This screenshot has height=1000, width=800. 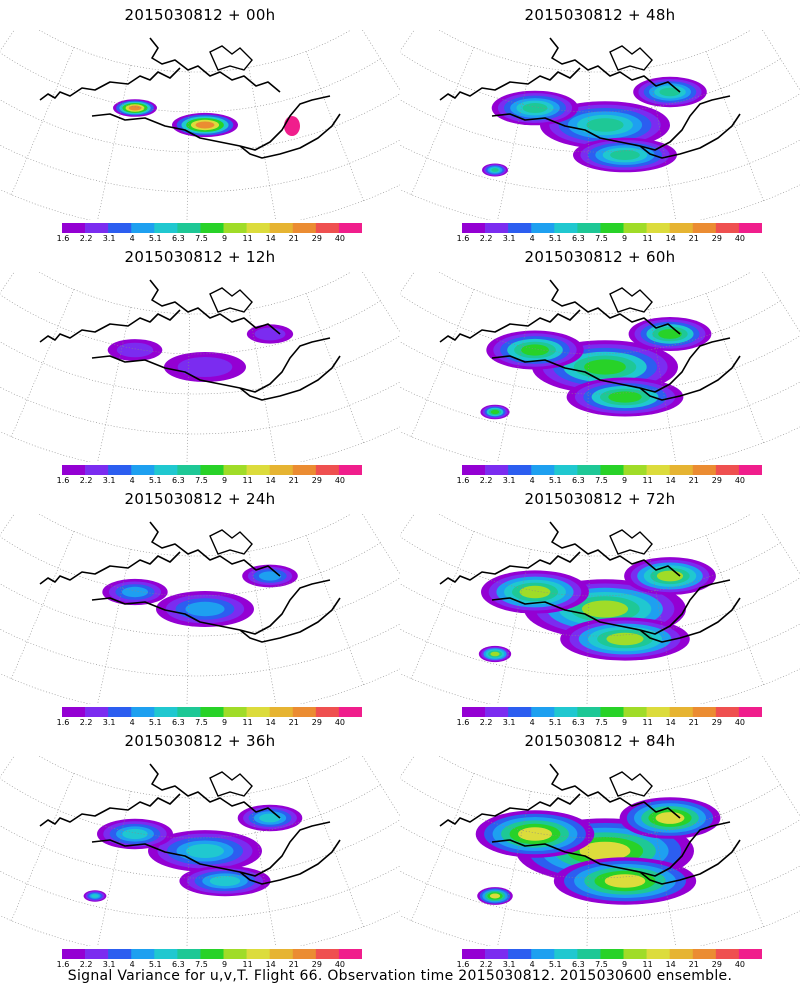 What do you see at coordinates (200, 499) in the screenshot?
I see `panel-title: 2015030812 + 24h` at bounding box center [200, 499].